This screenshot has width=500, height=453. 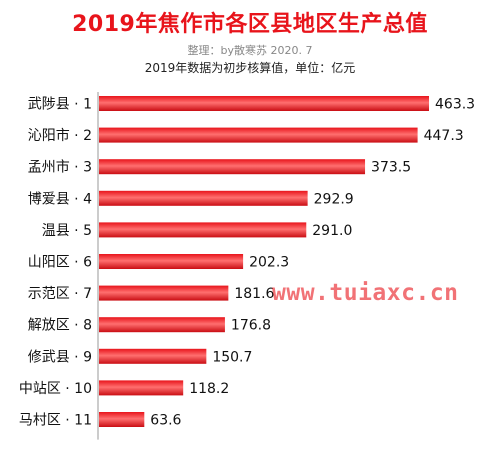 What do you see at coordinates (269, 263) in the screenshot?
I see `value-label: 202.3` at bounding box center [269, 263].